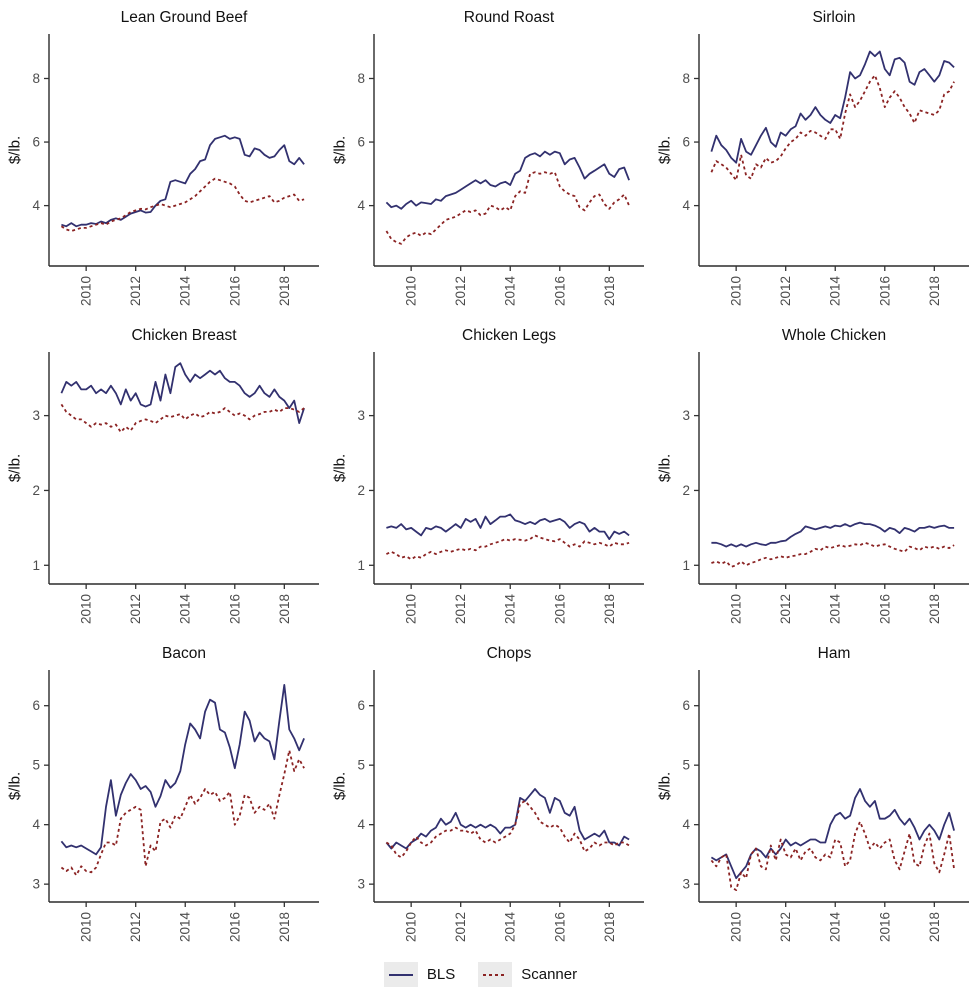 The height and width of the screenshot is (1001, 975). I want to click on panel-chops: Chops 3 4 5 6 2010 2012 2014 2016 2018 $/lb., so click(487, 795).